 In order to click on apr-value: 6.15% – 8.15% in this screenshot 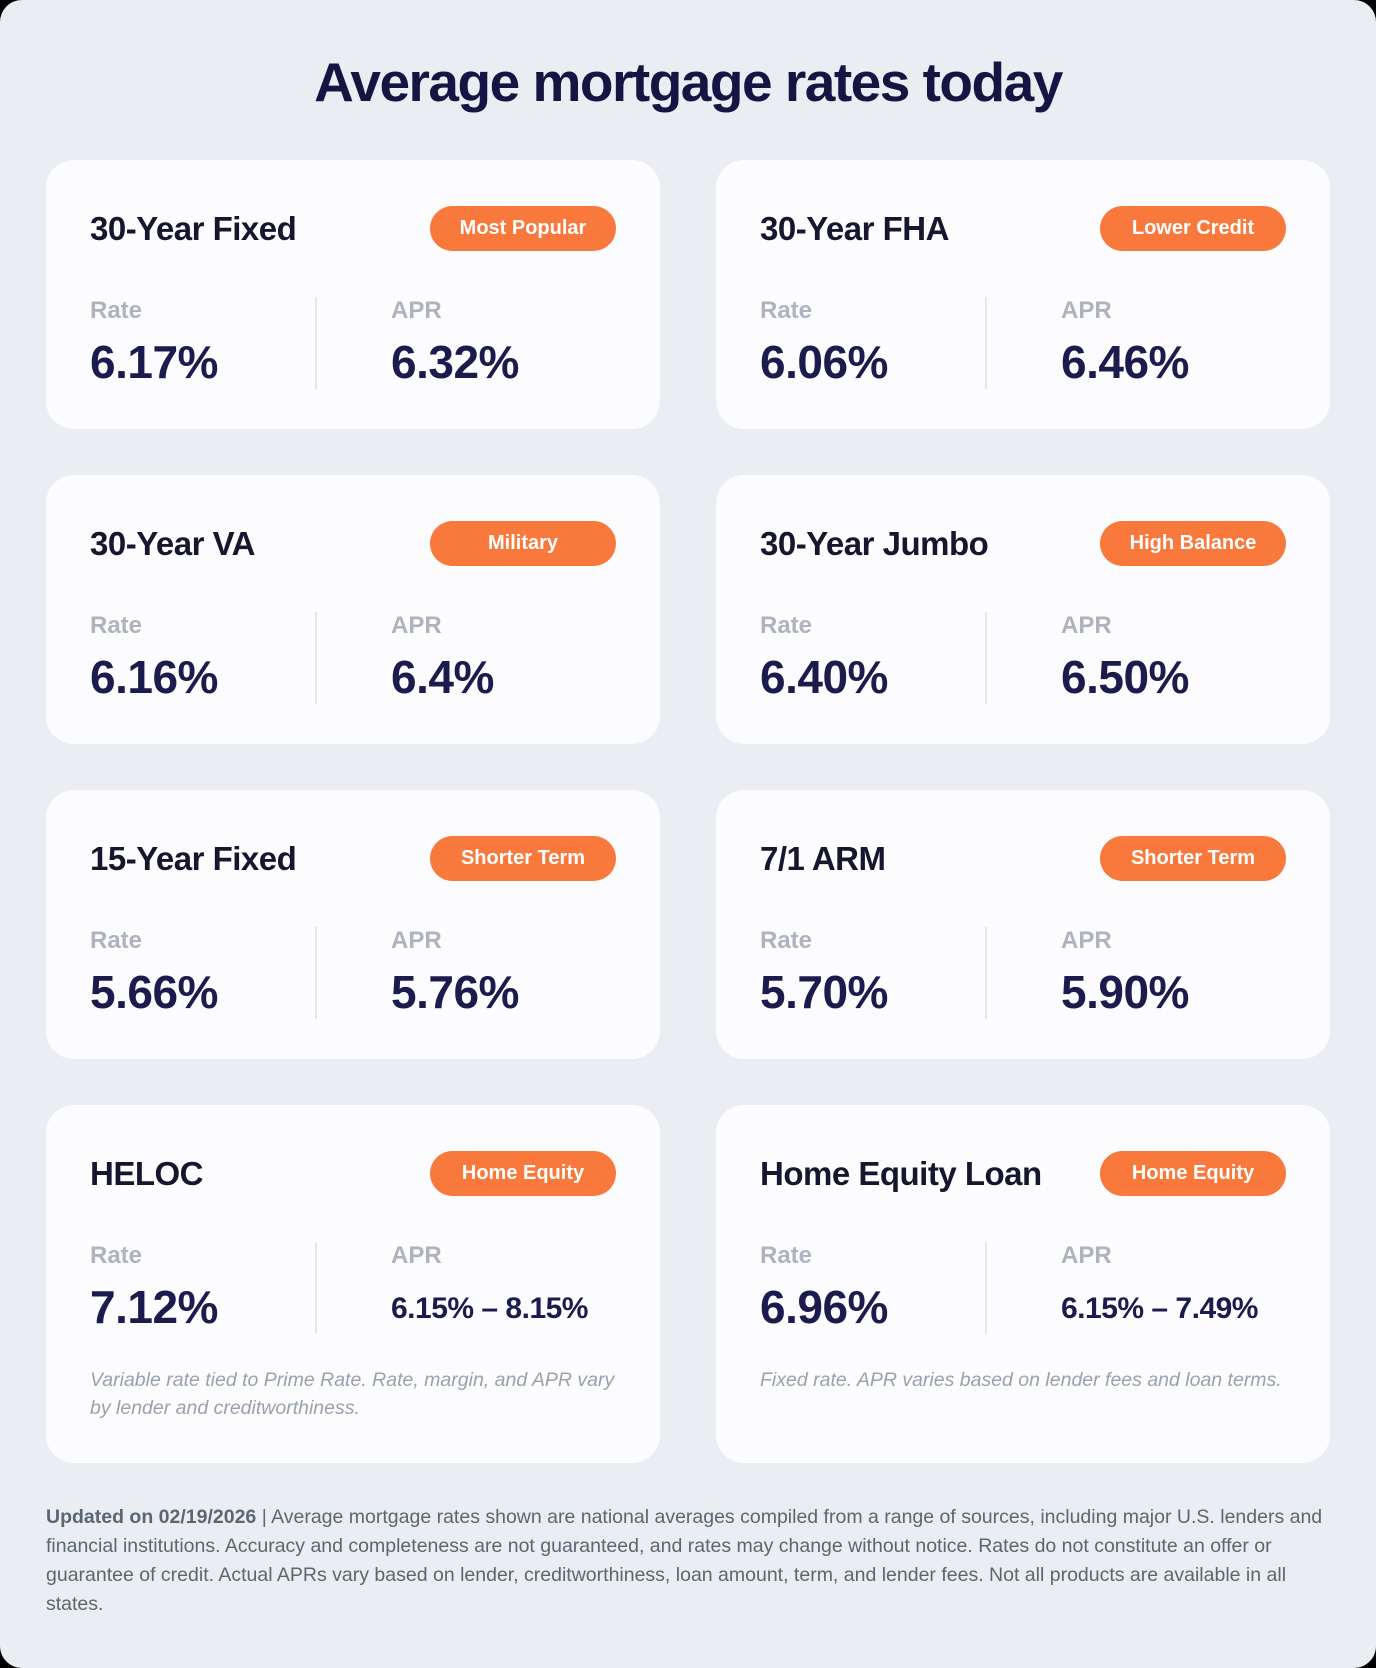, I will do `click(489, 1308)`.